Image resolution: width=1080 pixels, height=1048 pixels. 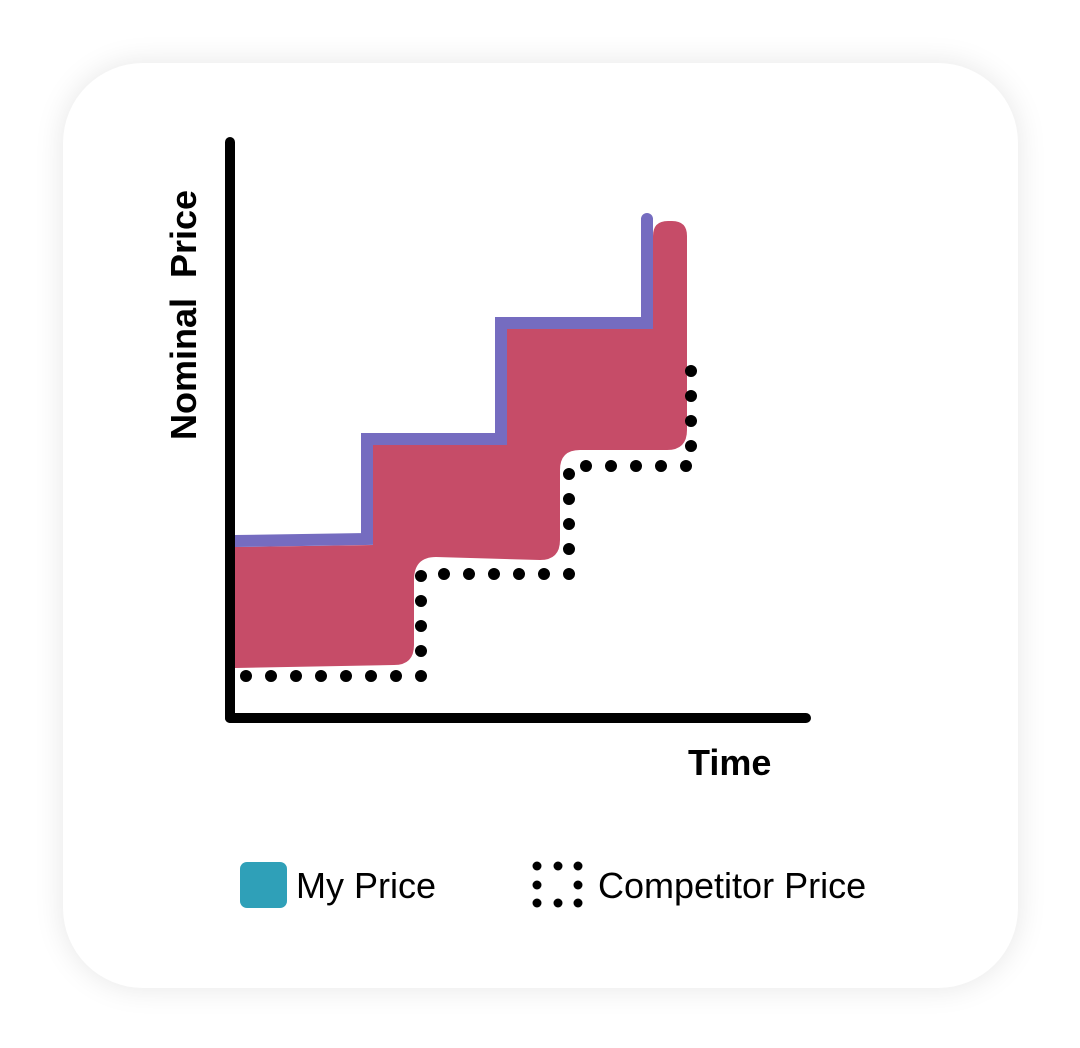 What do you see at coordinates (729, 762) in the screenshot?
I see `x-axis-label: Time` at bounding box center [729, 762].